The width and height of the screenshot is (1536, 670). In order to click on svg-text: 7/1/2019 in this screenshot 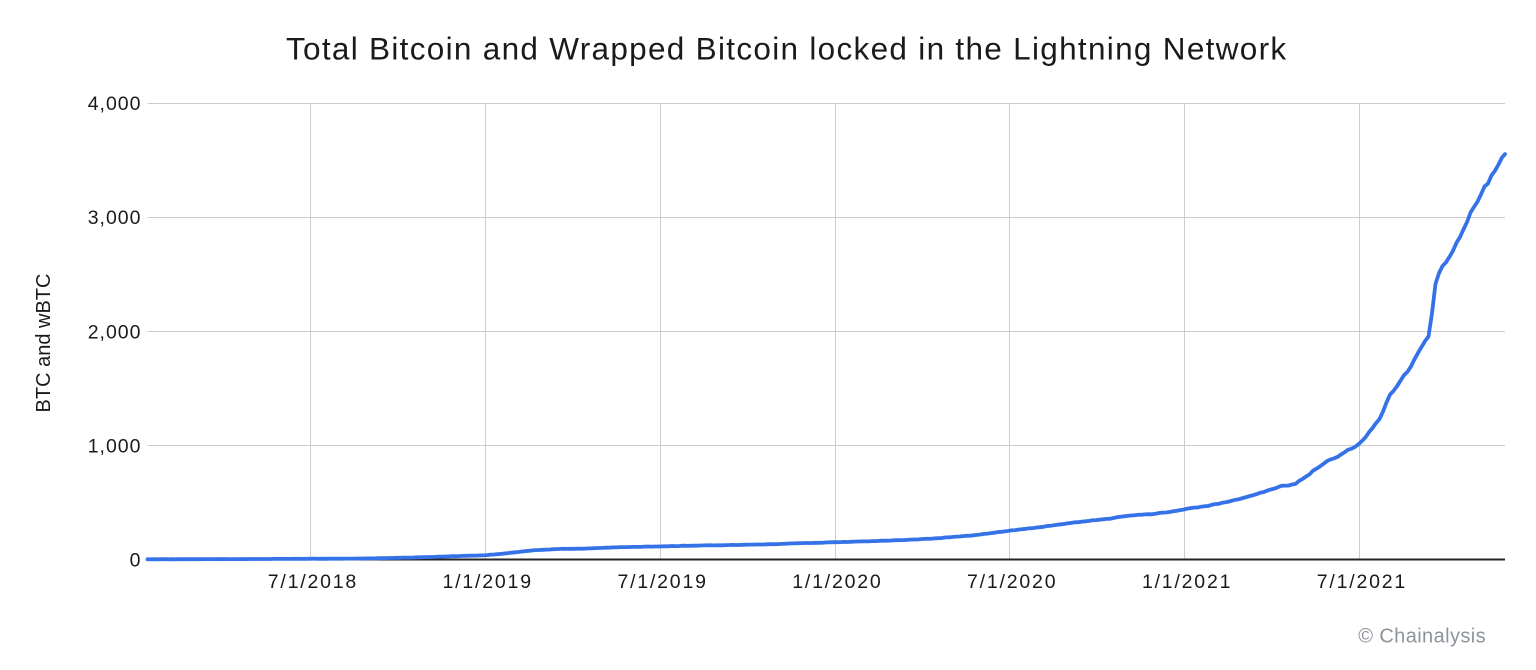, I will do `click(662, 582)`.